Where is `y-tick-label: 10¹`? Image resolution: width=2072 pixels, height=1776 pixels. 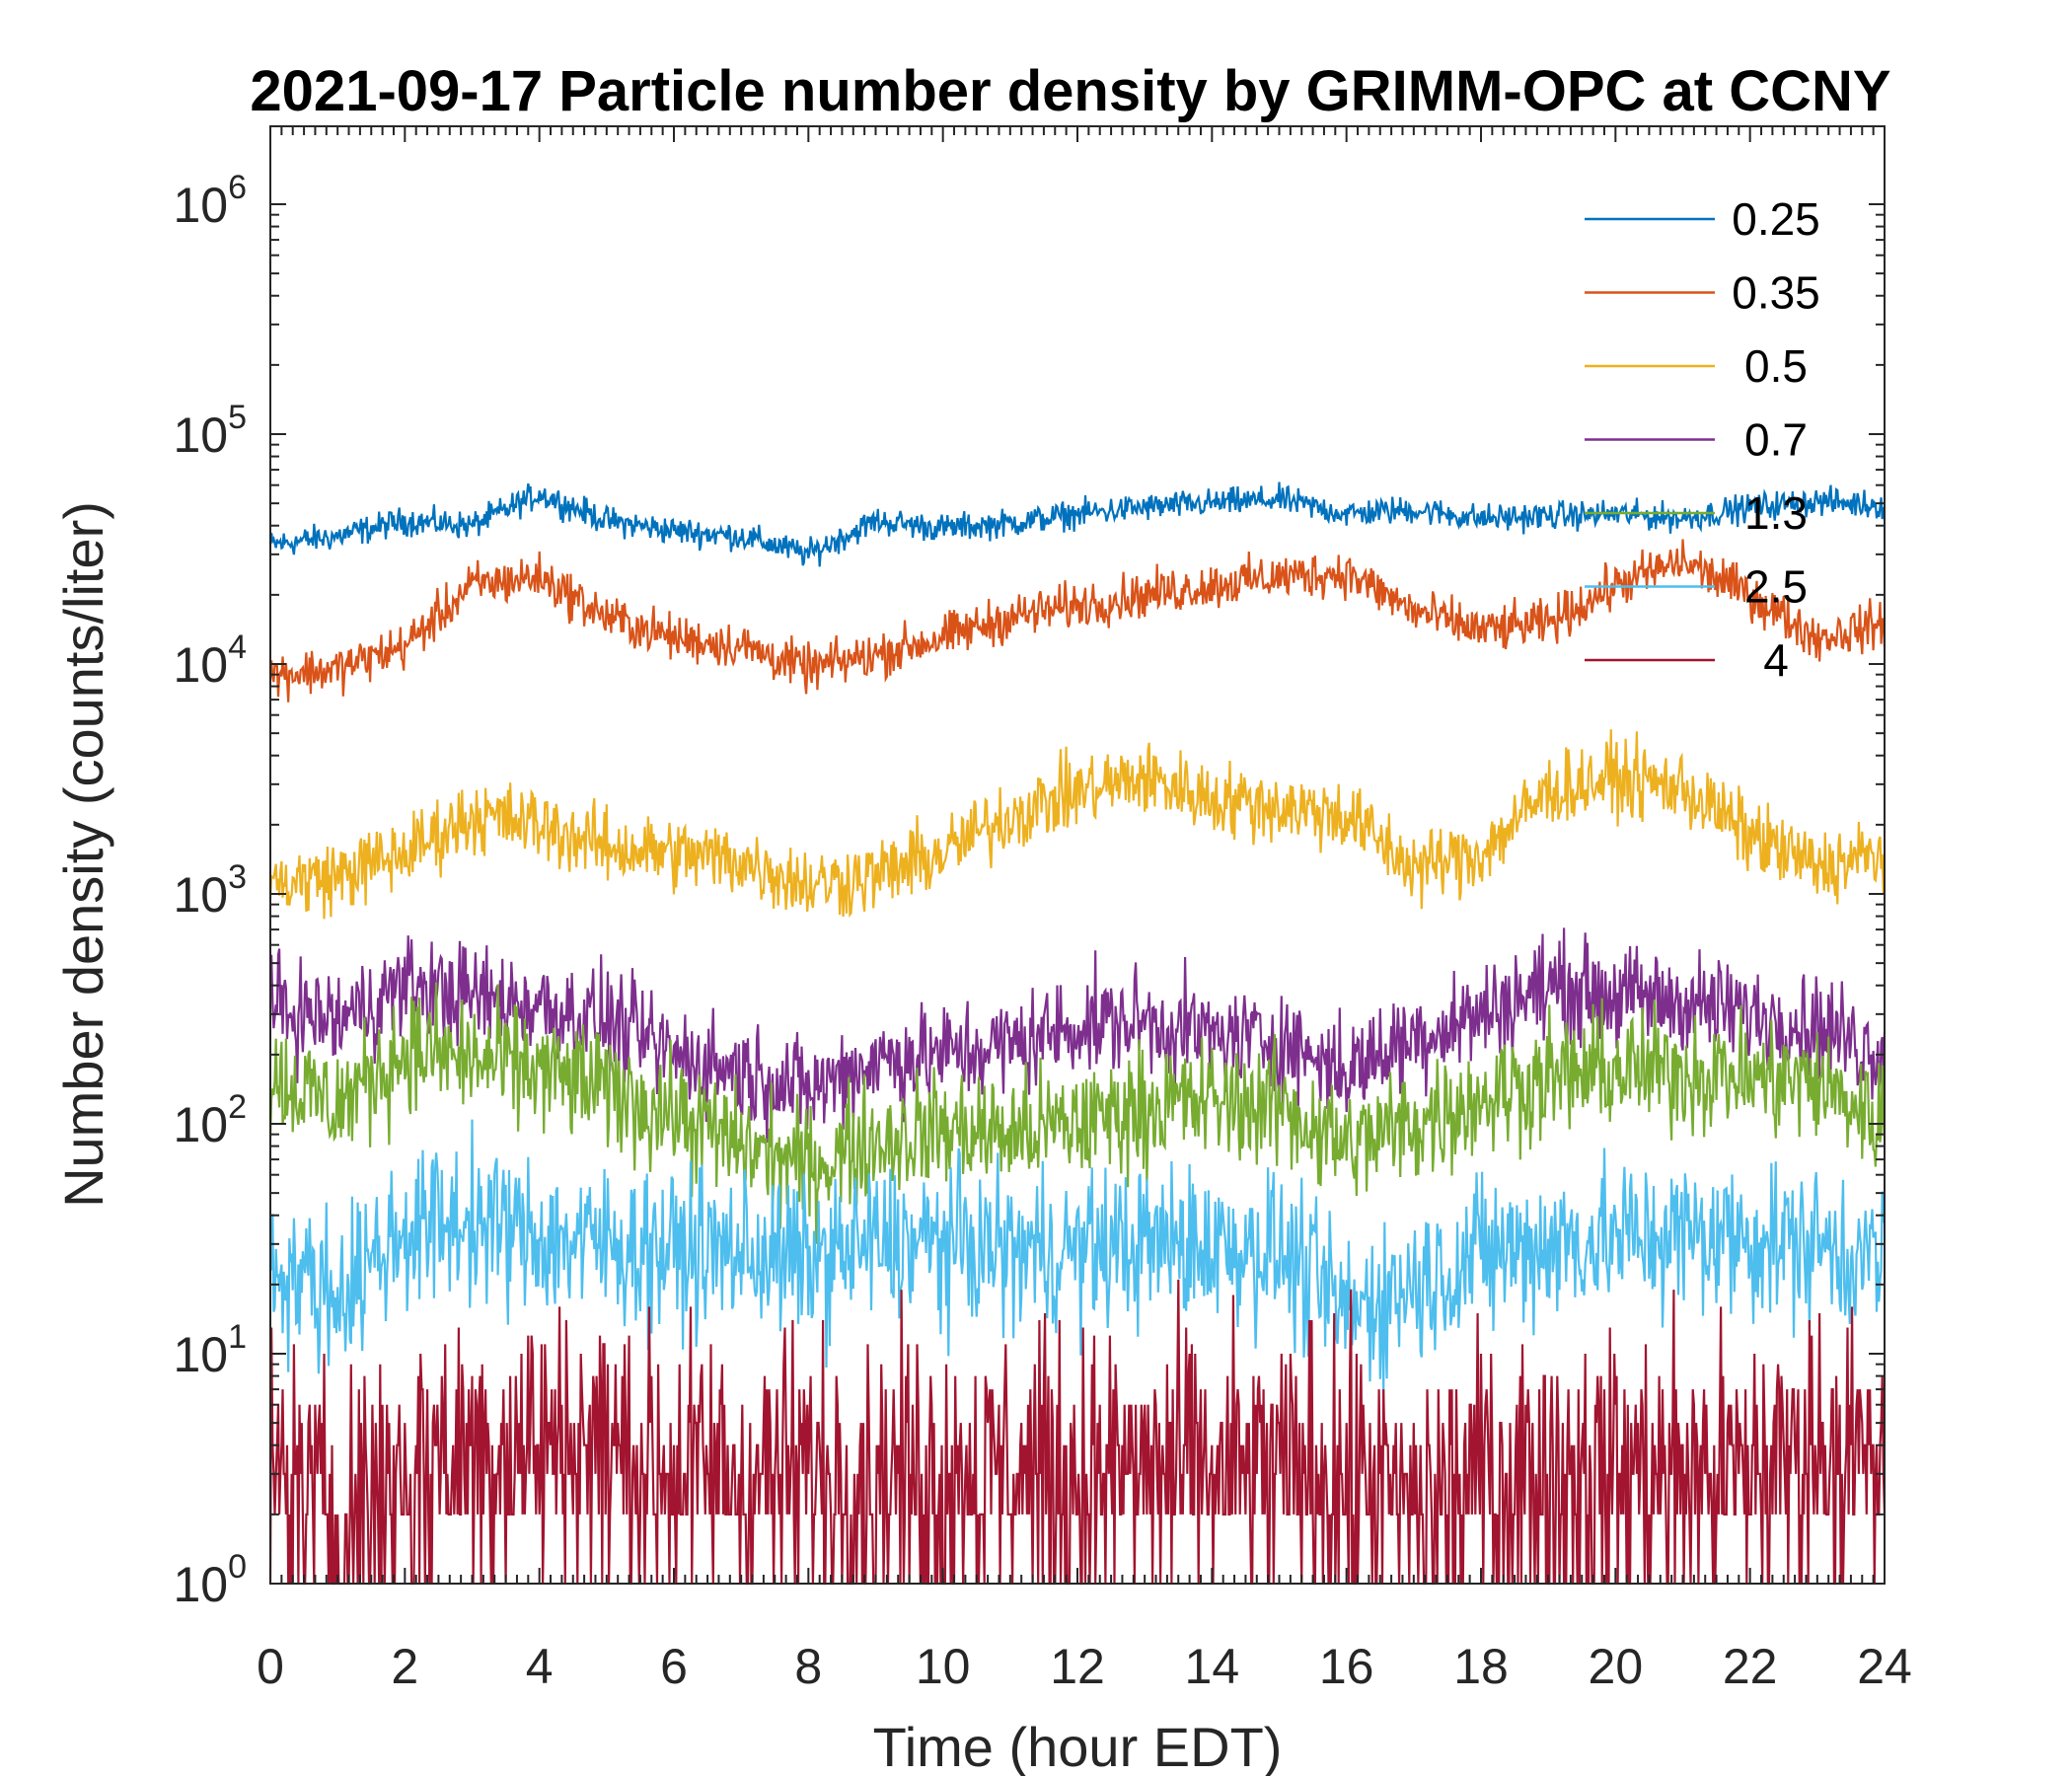 y-tick-label: 10¹ is located at coordinates (210, 1350).